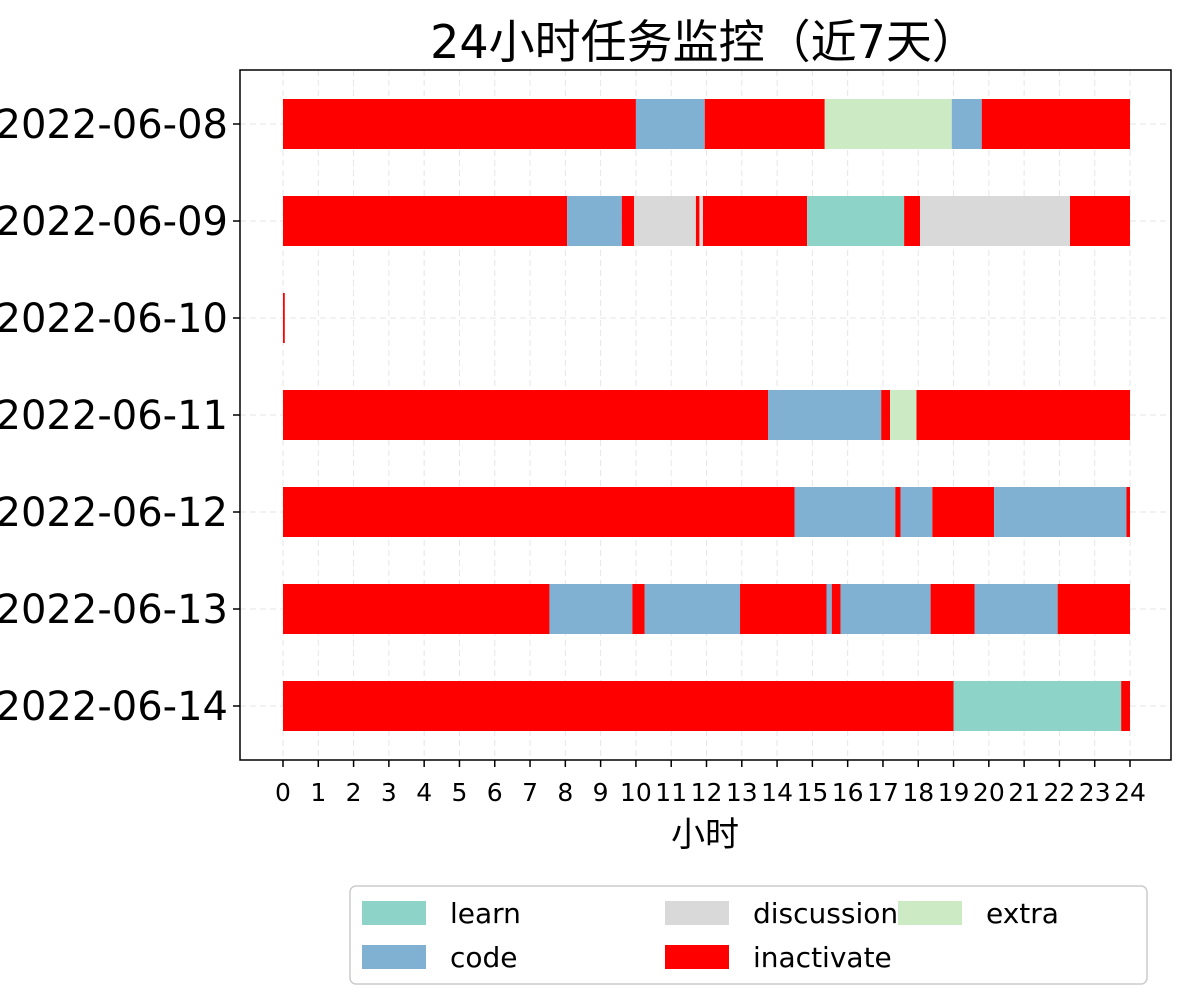 Image resolution: width=1186 pixels, height=1000 pixels. Describe the element at coordinates (114, 513) in the screenshot. I see `y-tick-label: 2022-06-12` at that location.